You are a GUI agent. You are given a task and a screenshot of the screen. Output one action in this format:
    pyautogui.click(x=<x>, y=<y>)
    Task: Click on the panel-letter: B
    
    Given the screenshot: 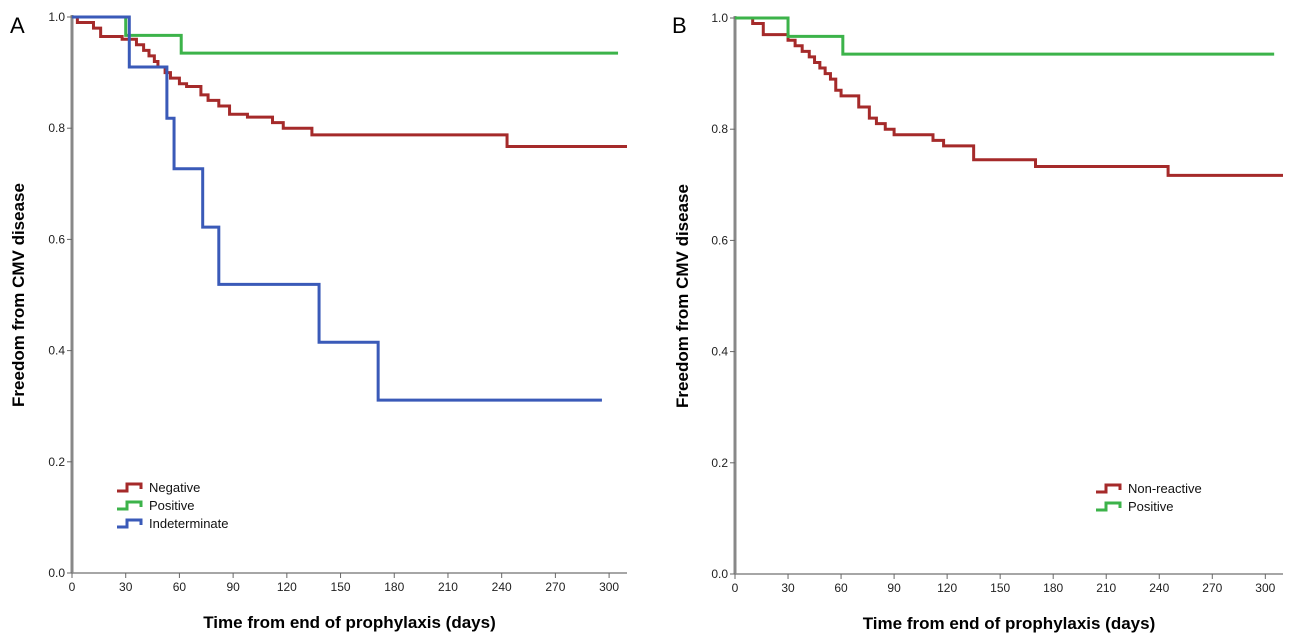 What is the action you would take?
    pyautogui.click(x=679, y=25)
    